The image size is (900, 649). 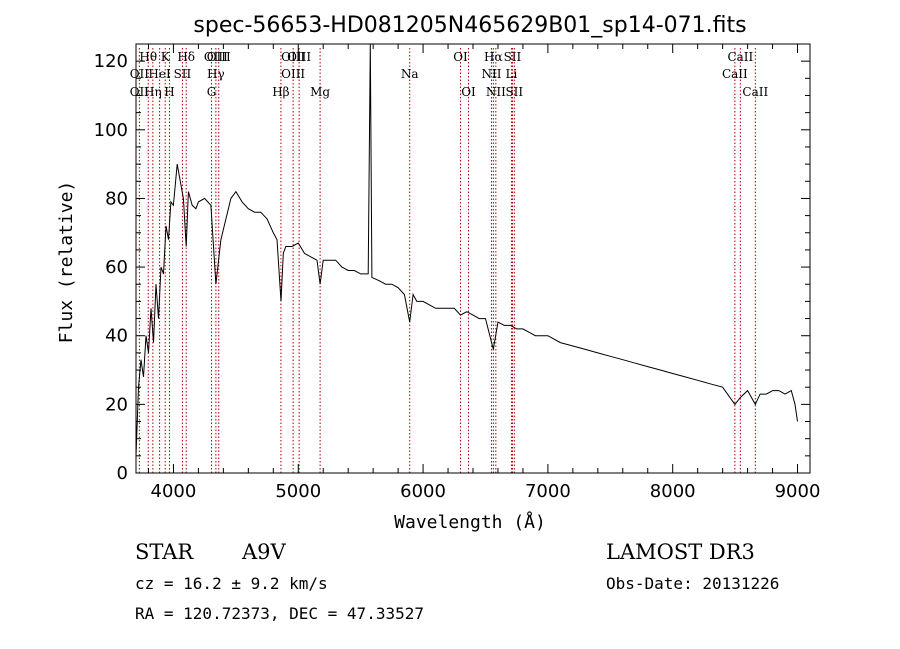 I want to click on observation-date: Obs-Date: 20131226, so click(x=692, y=583).